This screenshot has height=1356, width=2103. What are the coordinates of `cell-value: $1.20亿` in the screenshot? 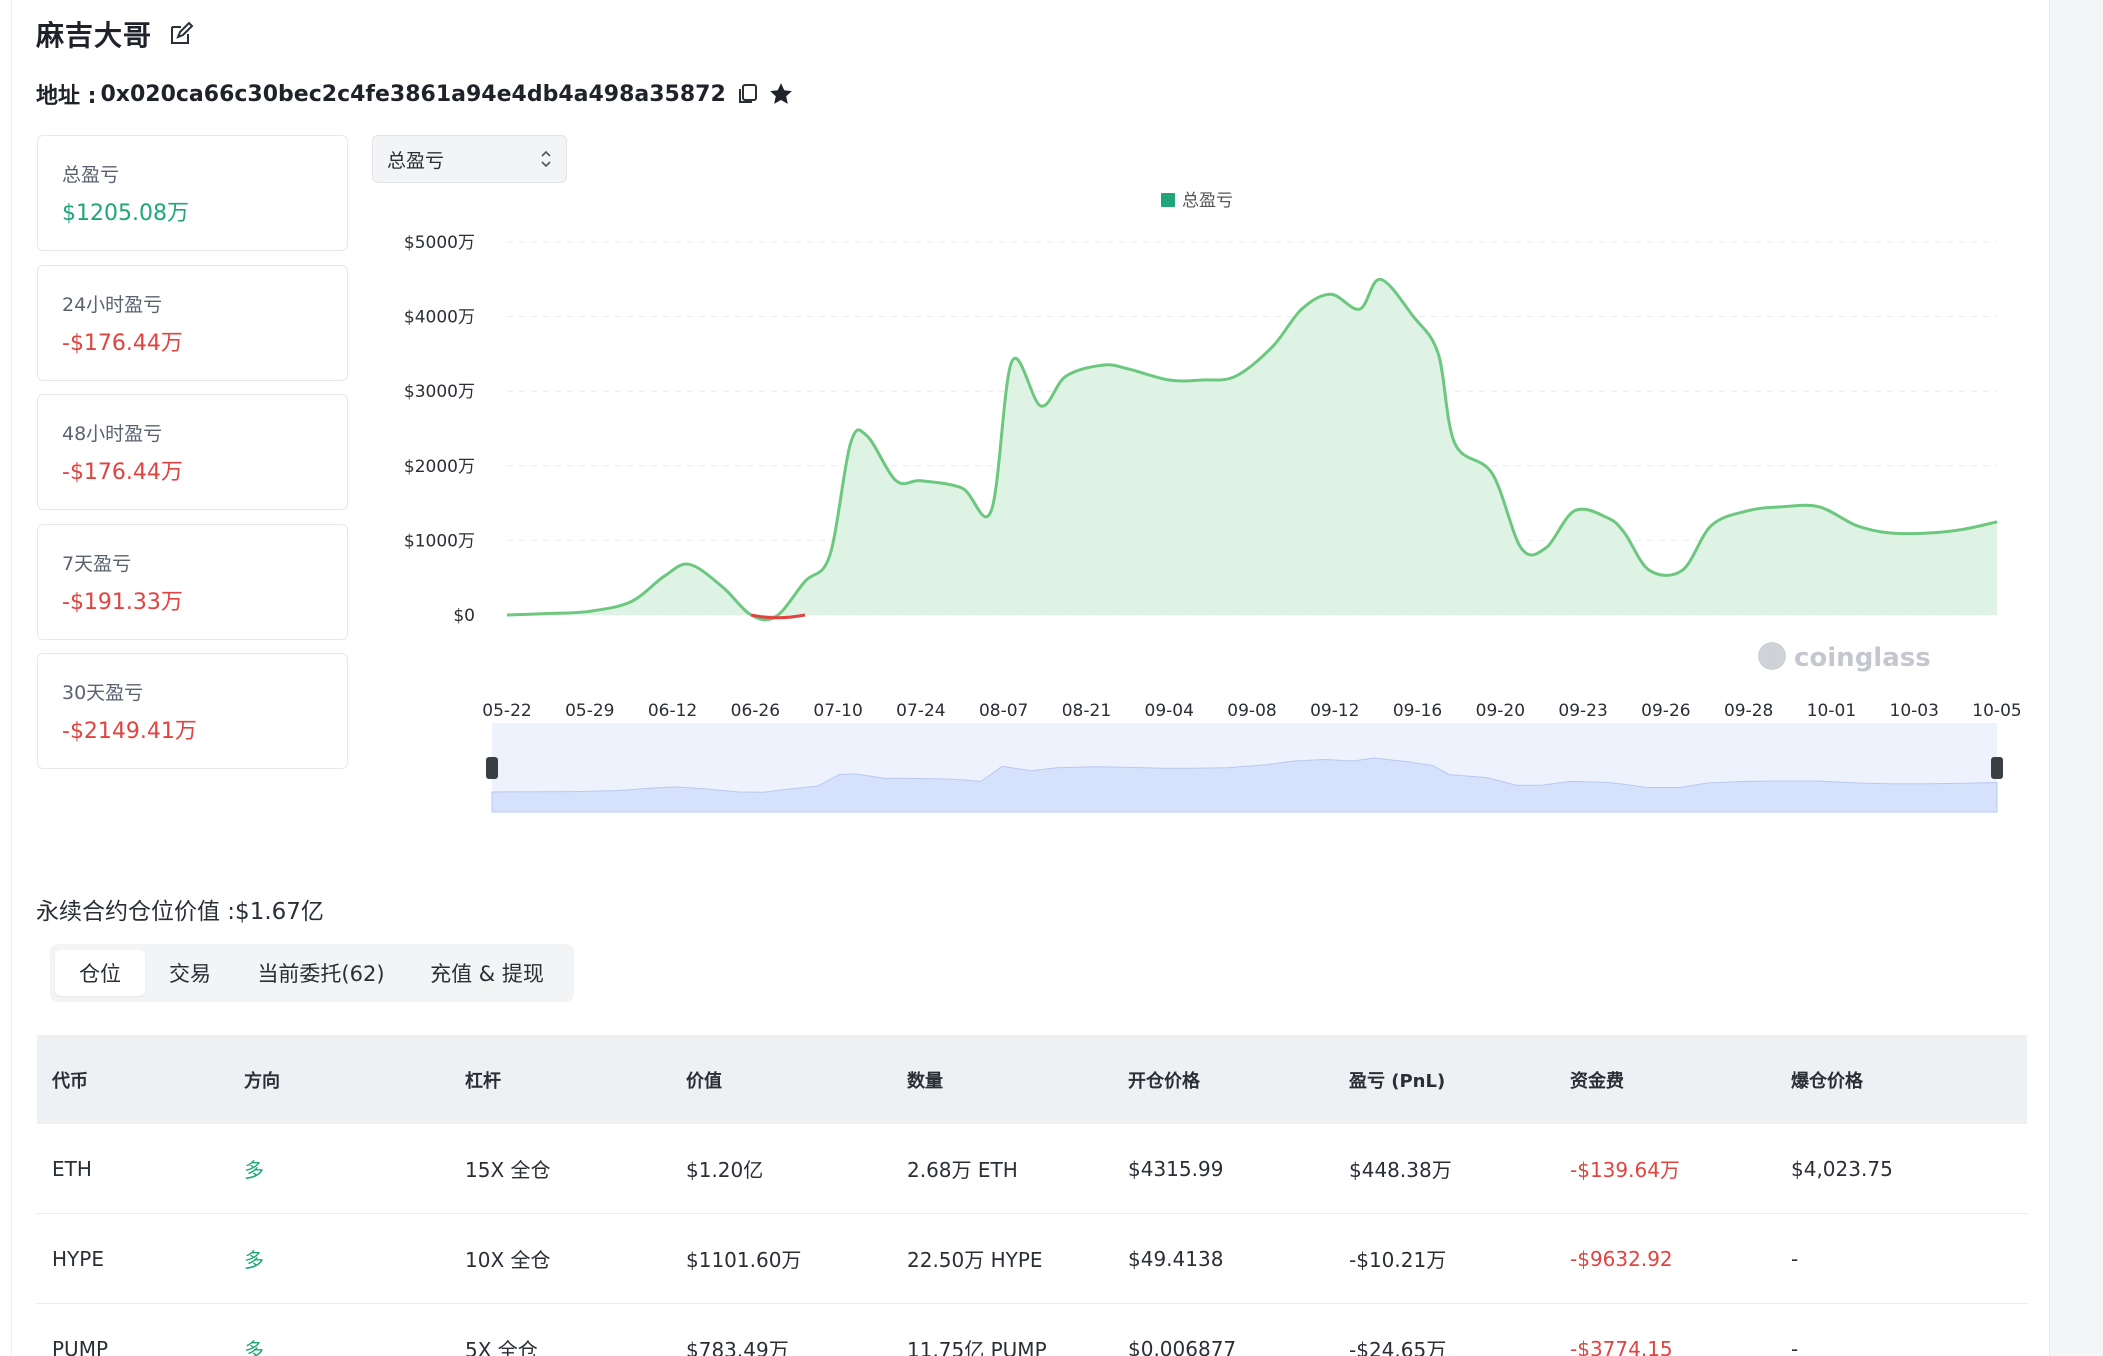 It's located at (725, 1170).